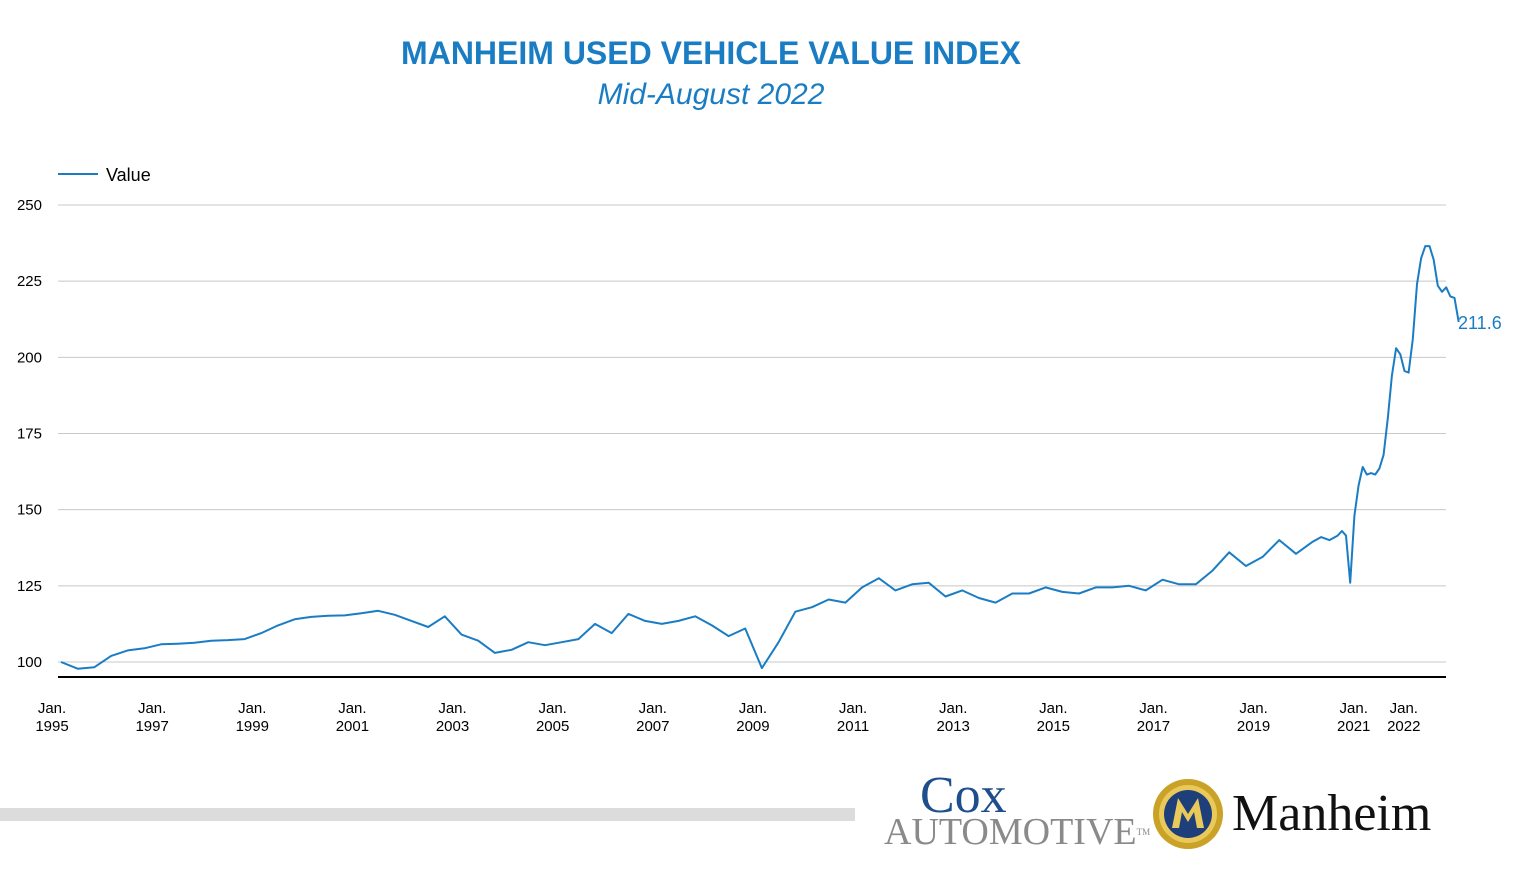  I want to click on automotive-logo-word: AUTOMOTIVETM, so click(1017, 832).